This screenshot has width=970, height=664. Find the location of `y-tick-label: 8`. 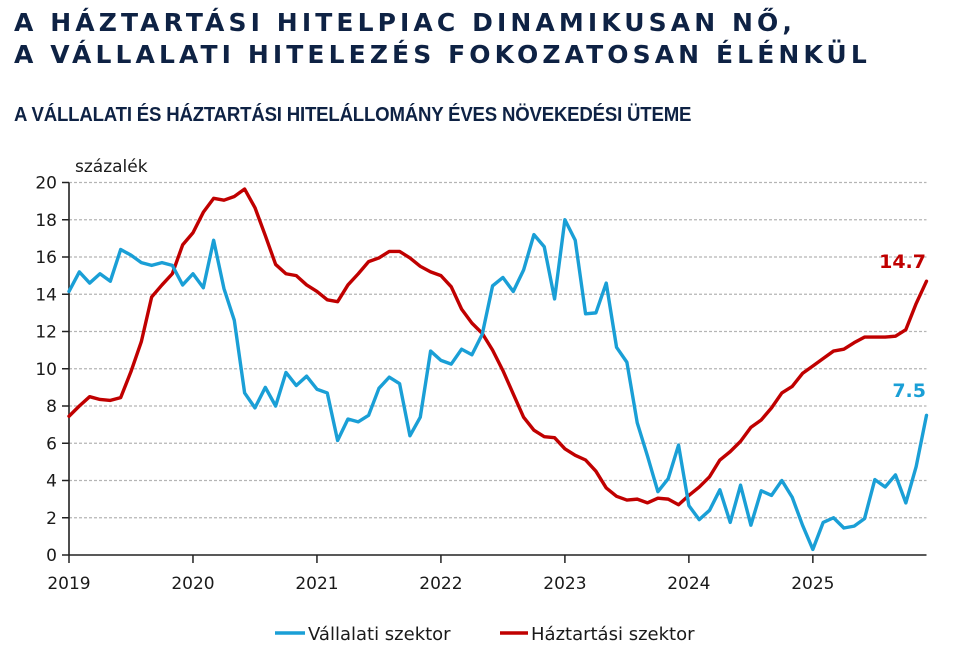

y-tick-label: 8 is located at coordinates (51, 407).